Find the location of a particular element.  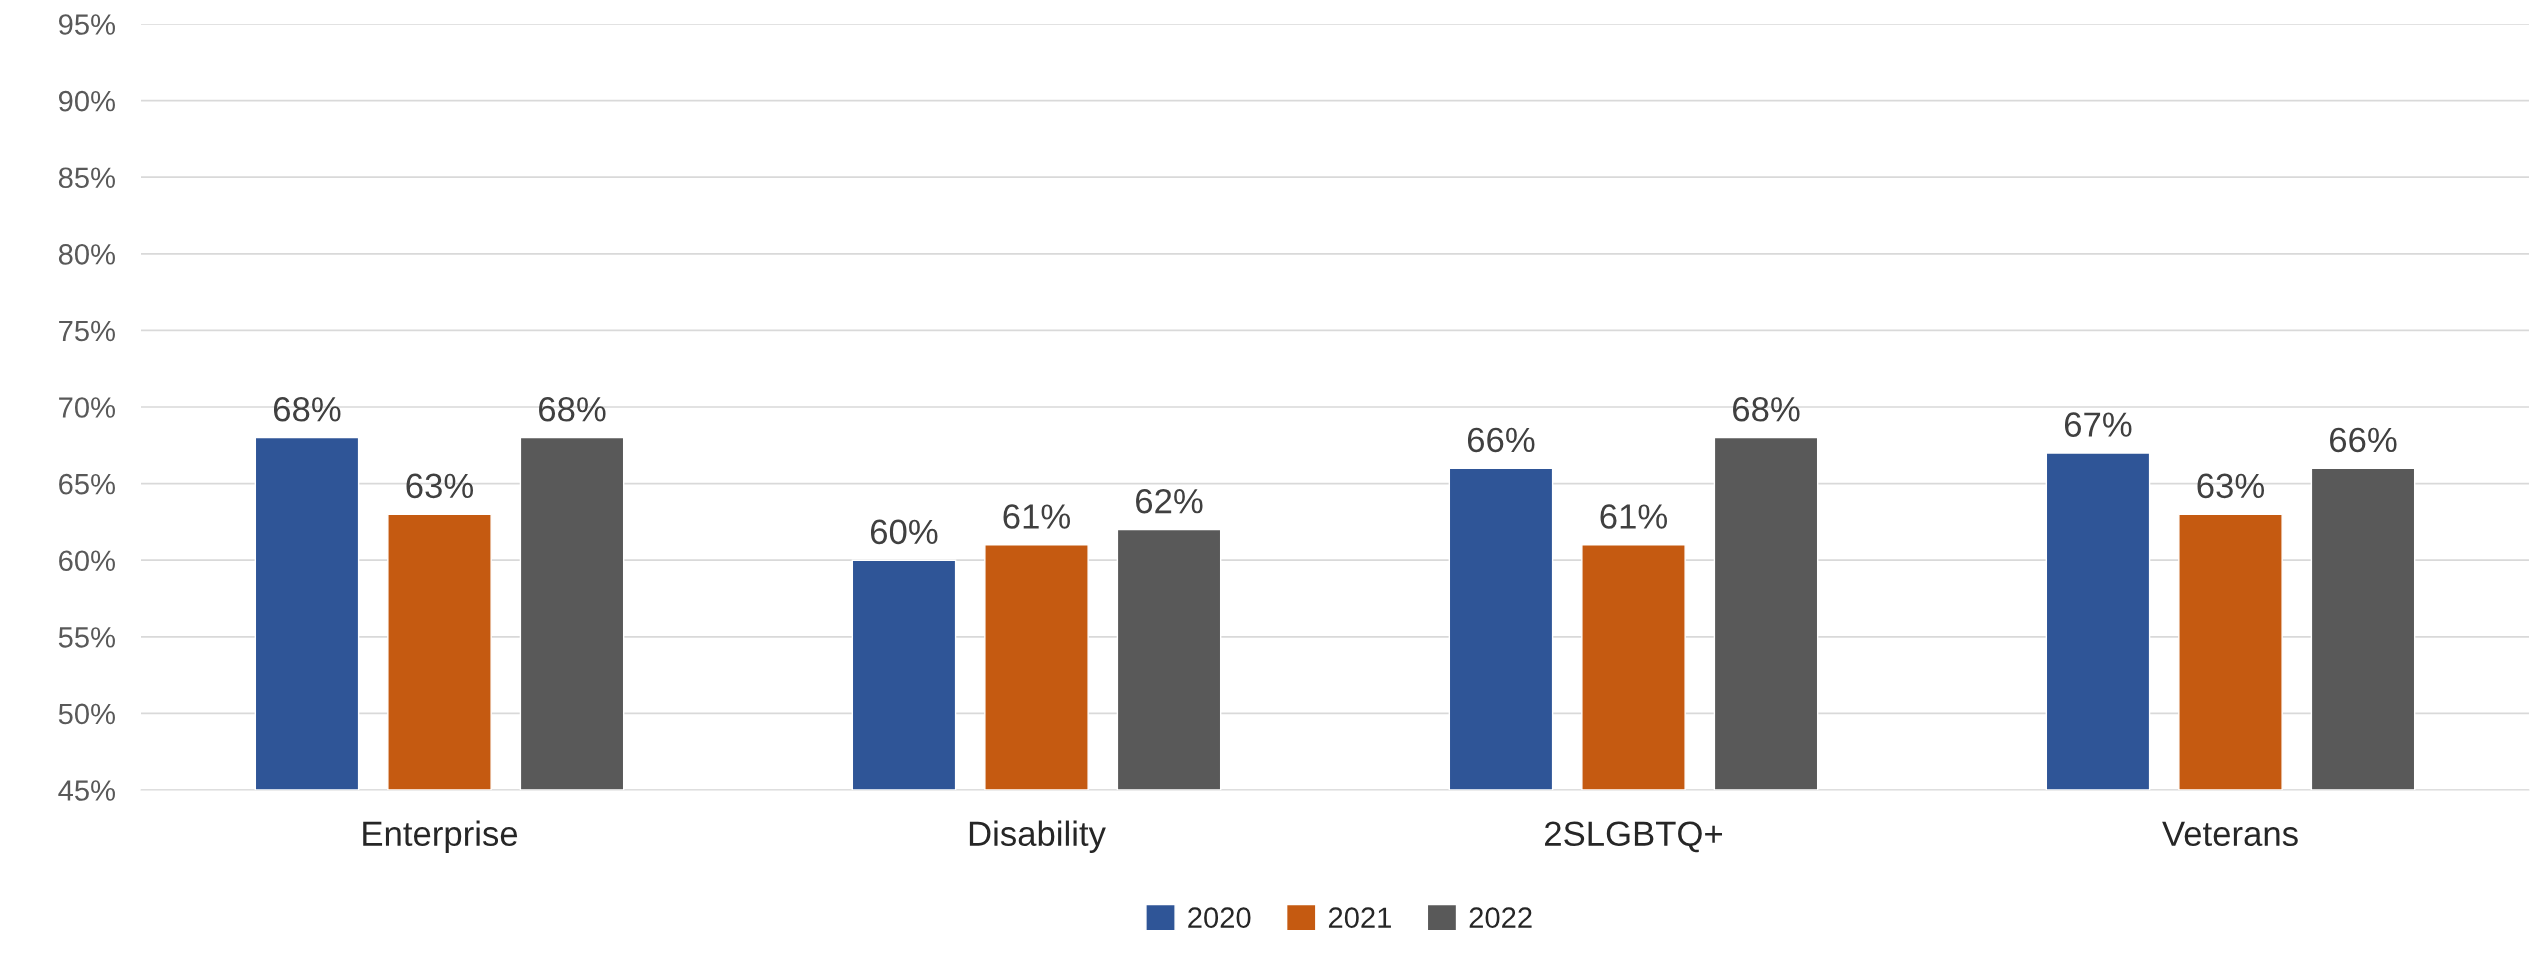

legend-label: 2020 is located at coordinates (1219, 917).